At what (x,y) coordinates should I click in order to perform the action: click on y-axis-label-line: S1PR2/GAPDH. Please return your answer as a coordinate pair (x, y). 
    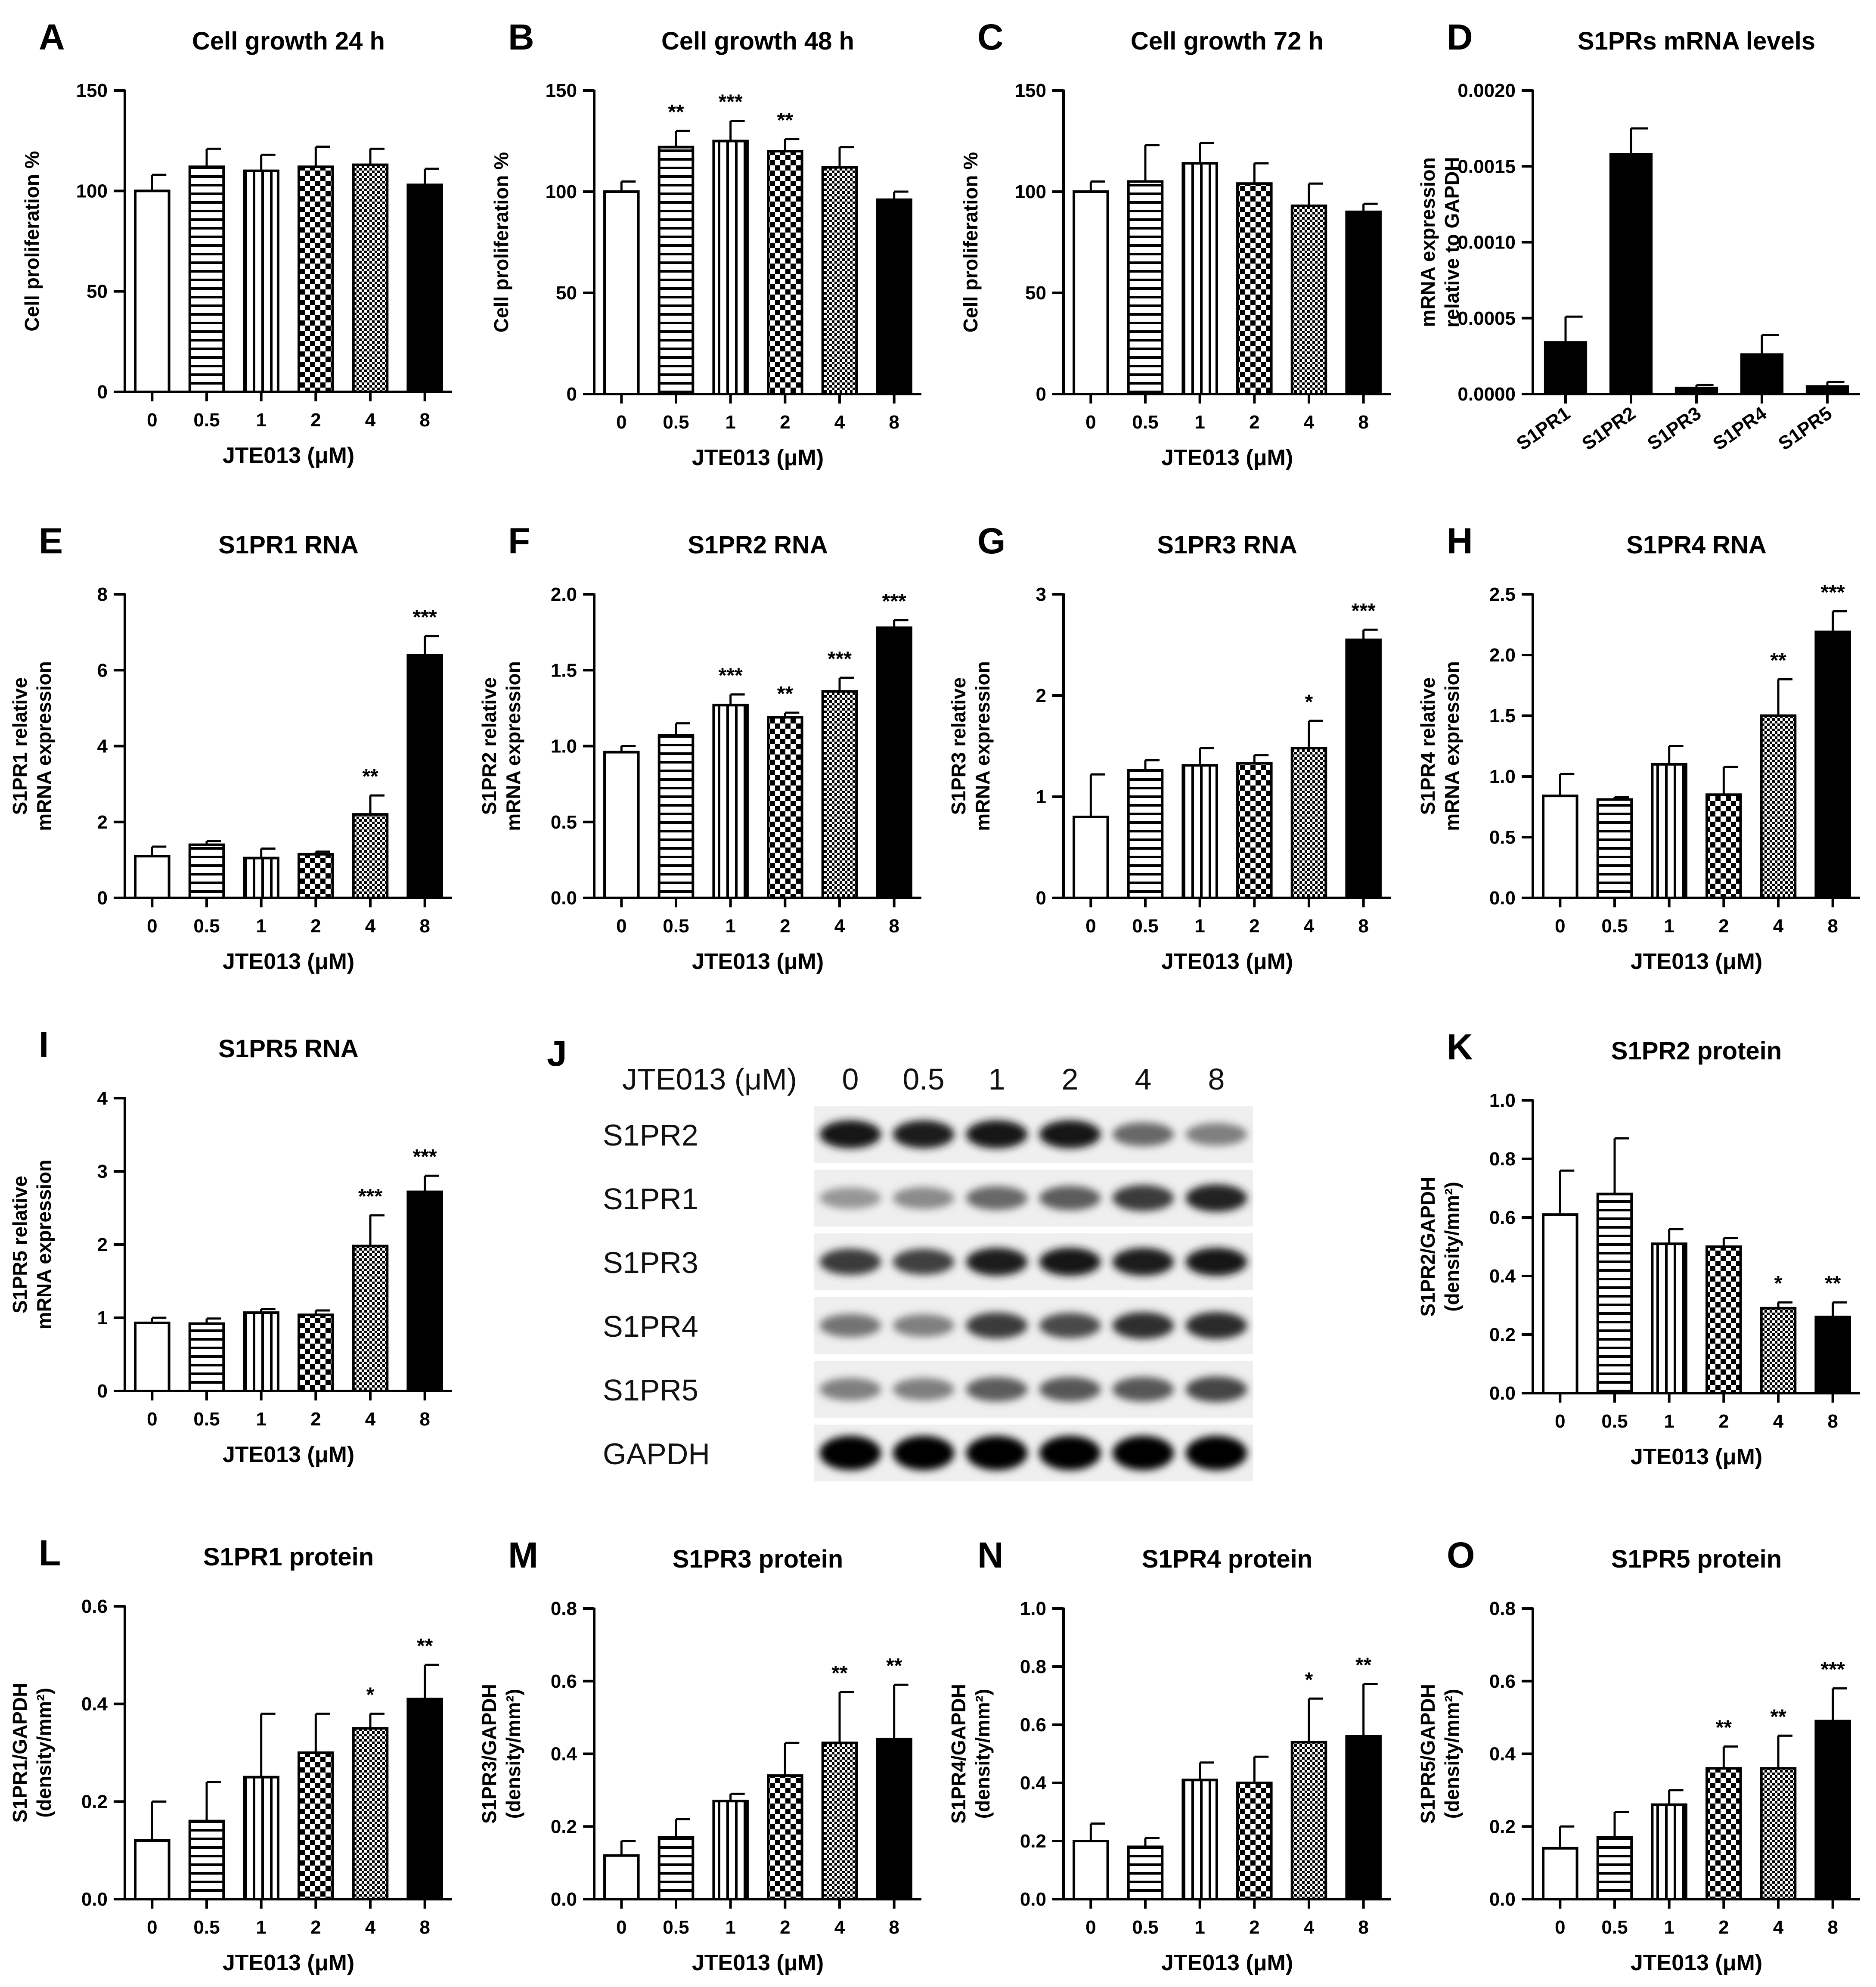
    Looking at the image, I should click on (1428, 1247).